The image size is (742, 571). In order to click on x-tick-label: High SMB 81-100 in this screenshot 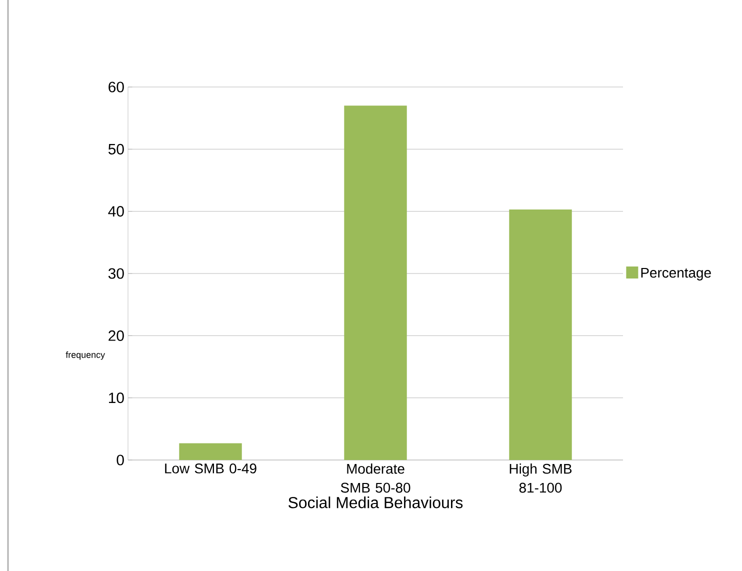, I will do `click(541, 478)`.